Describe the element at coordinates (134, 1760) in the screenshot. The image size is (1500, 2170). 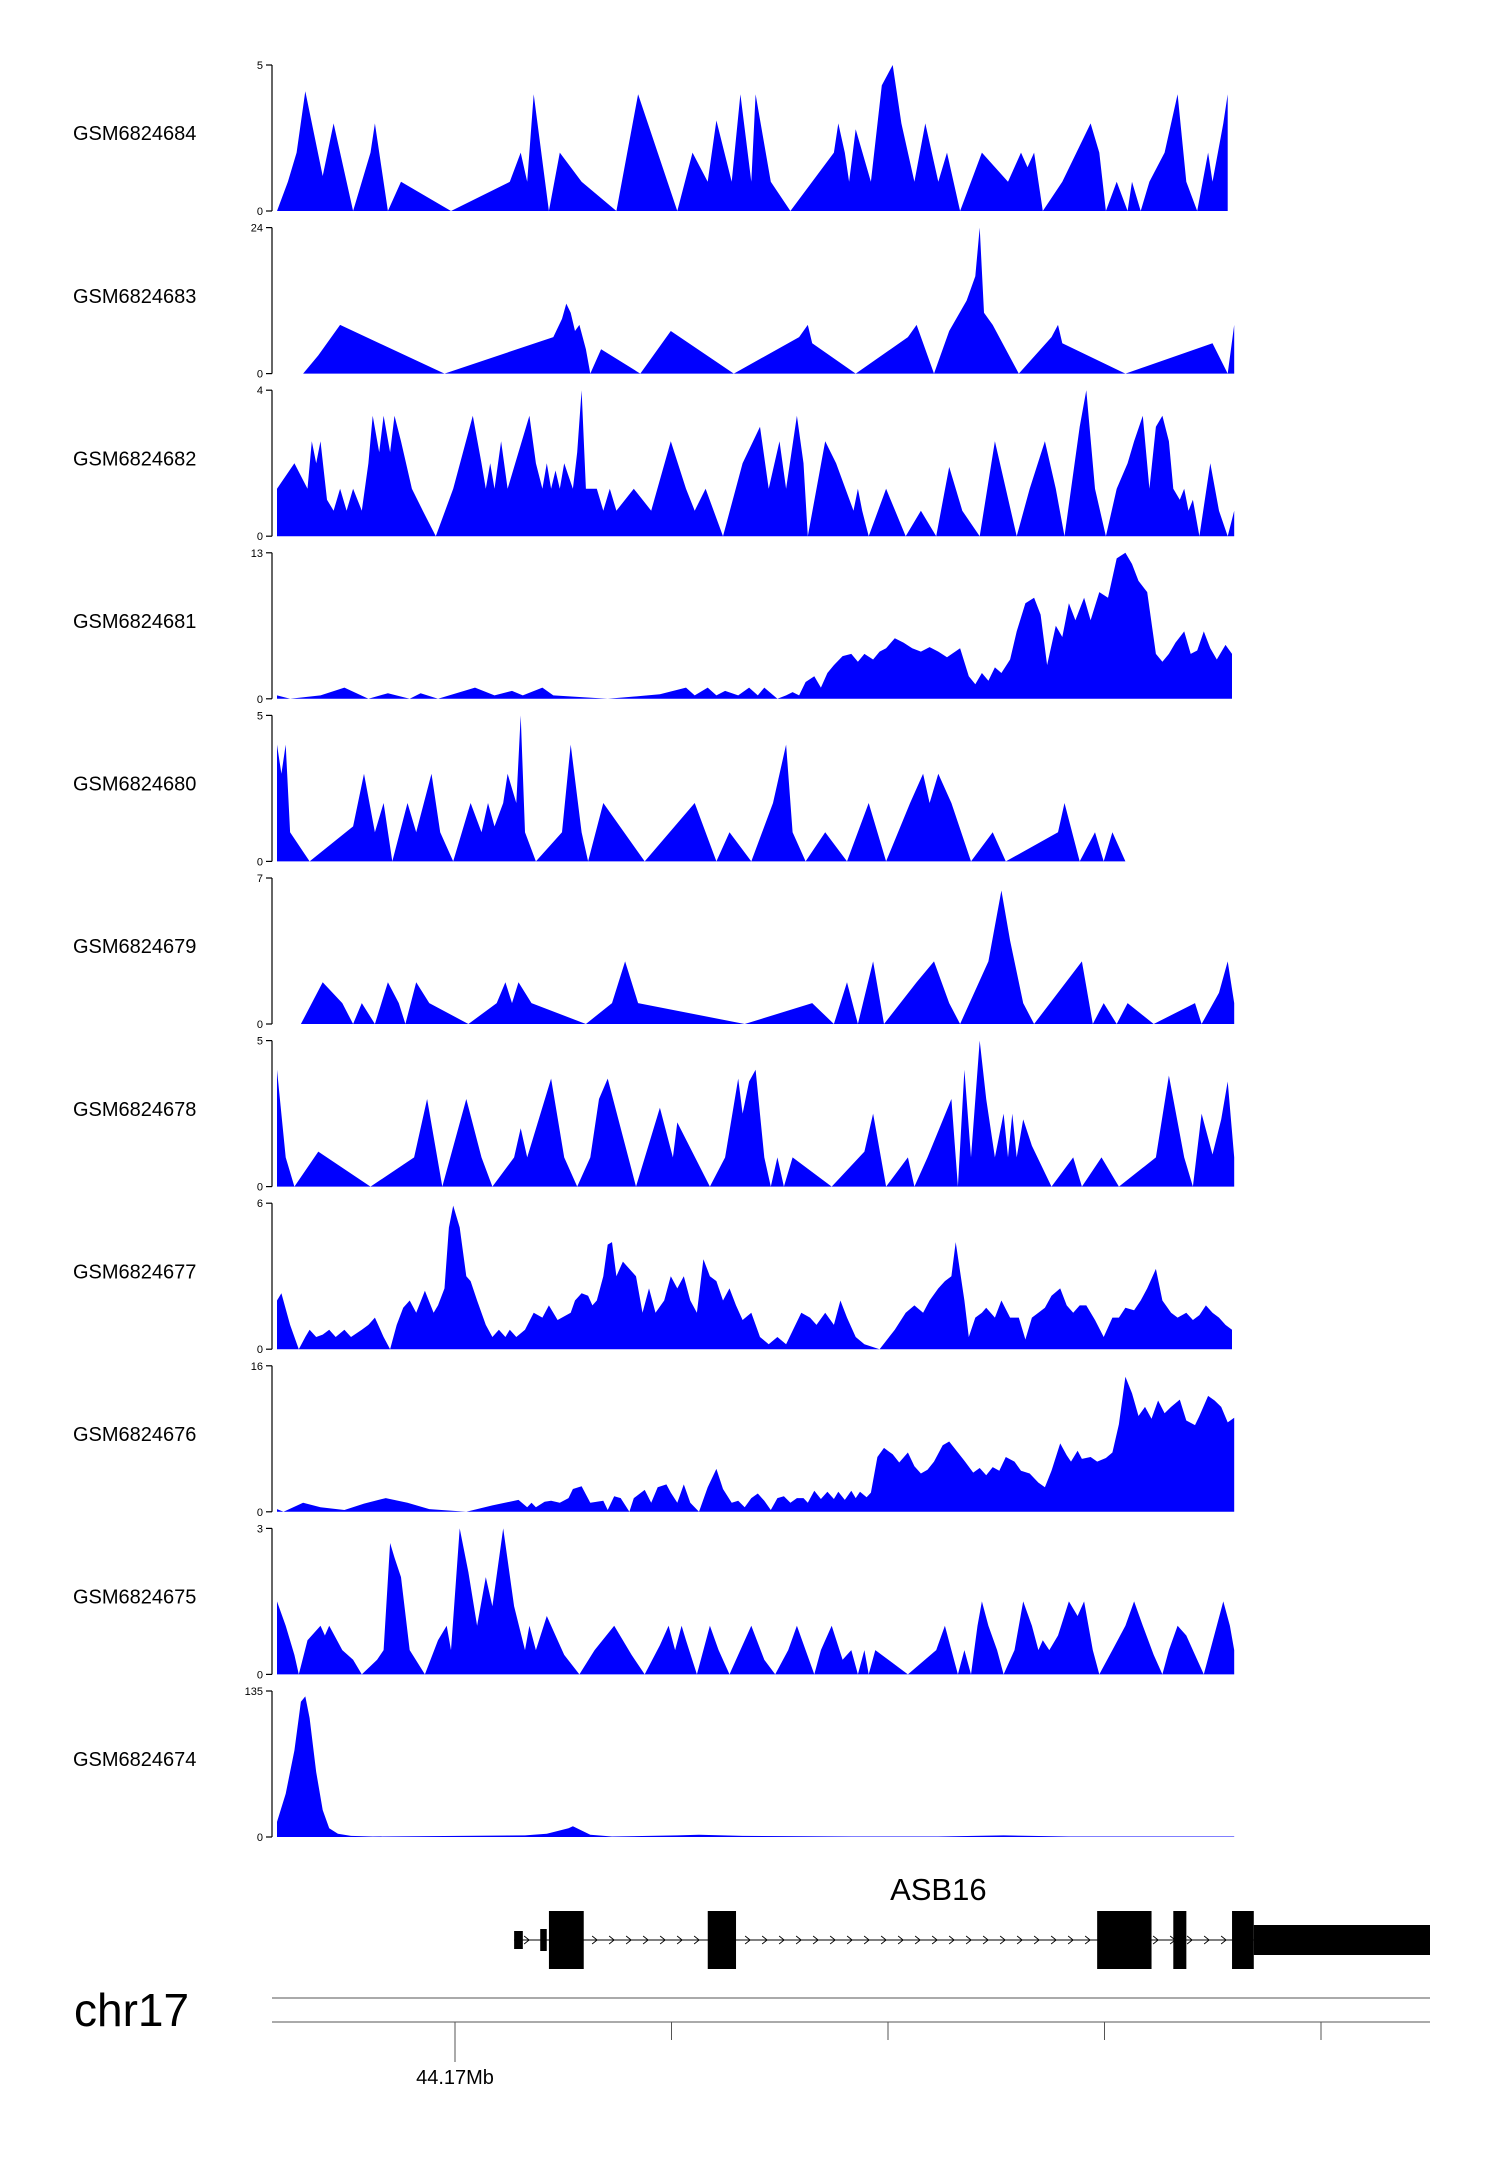
I see `track-name-label: GSM6824674` at that location.